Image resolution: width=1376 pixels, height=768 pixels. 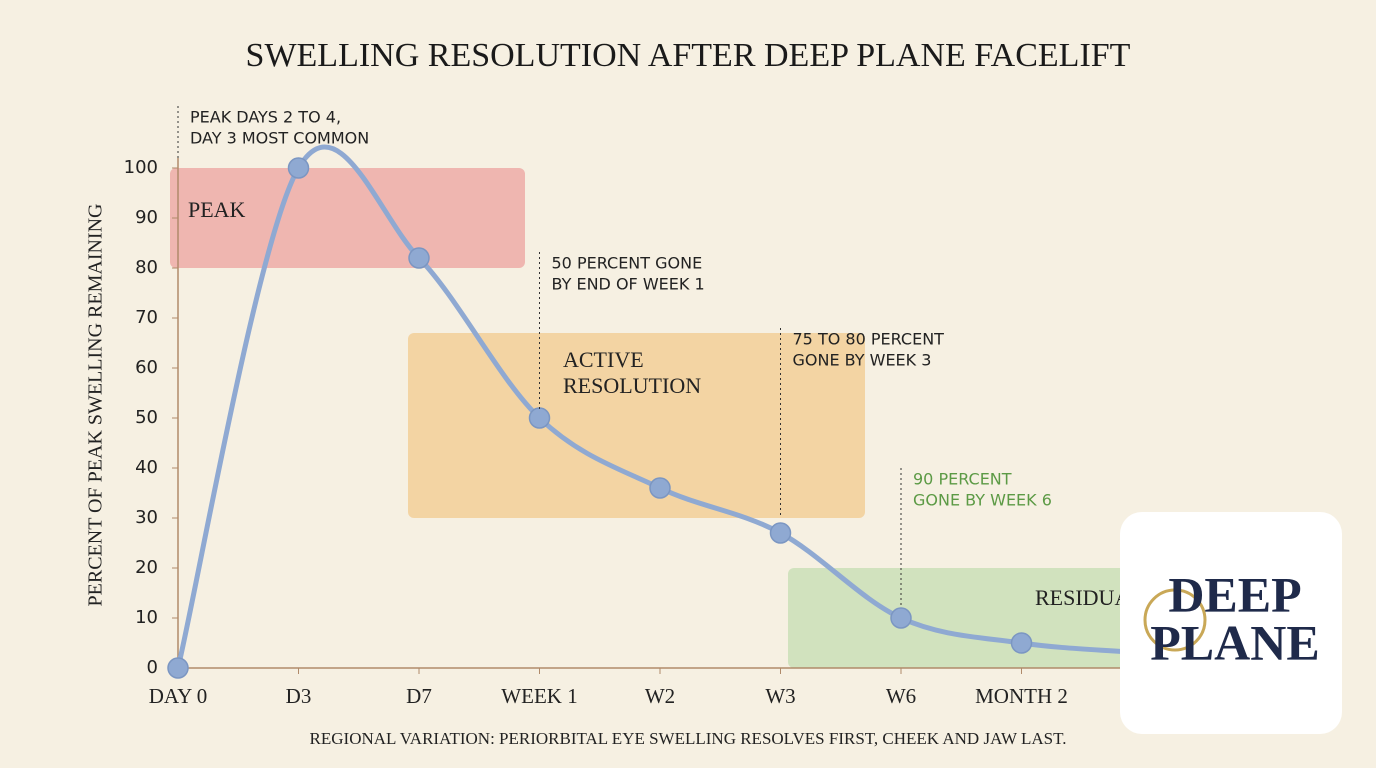 I want to click on y-tick-label: 50, so click(x=146, y=417).